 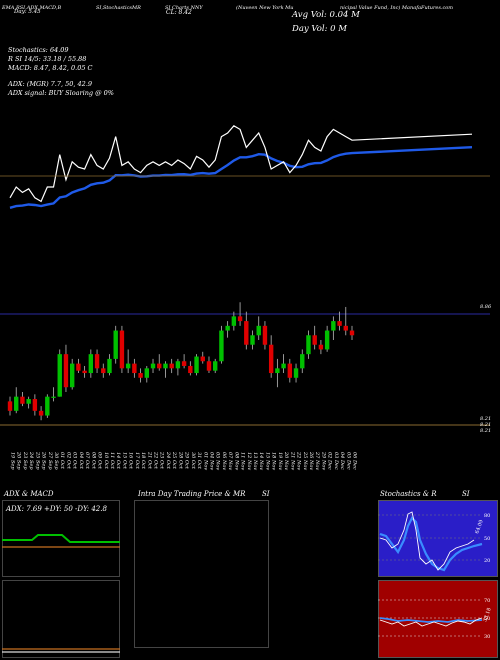 I want to click on close-price-line, so click(x=241, y=164).